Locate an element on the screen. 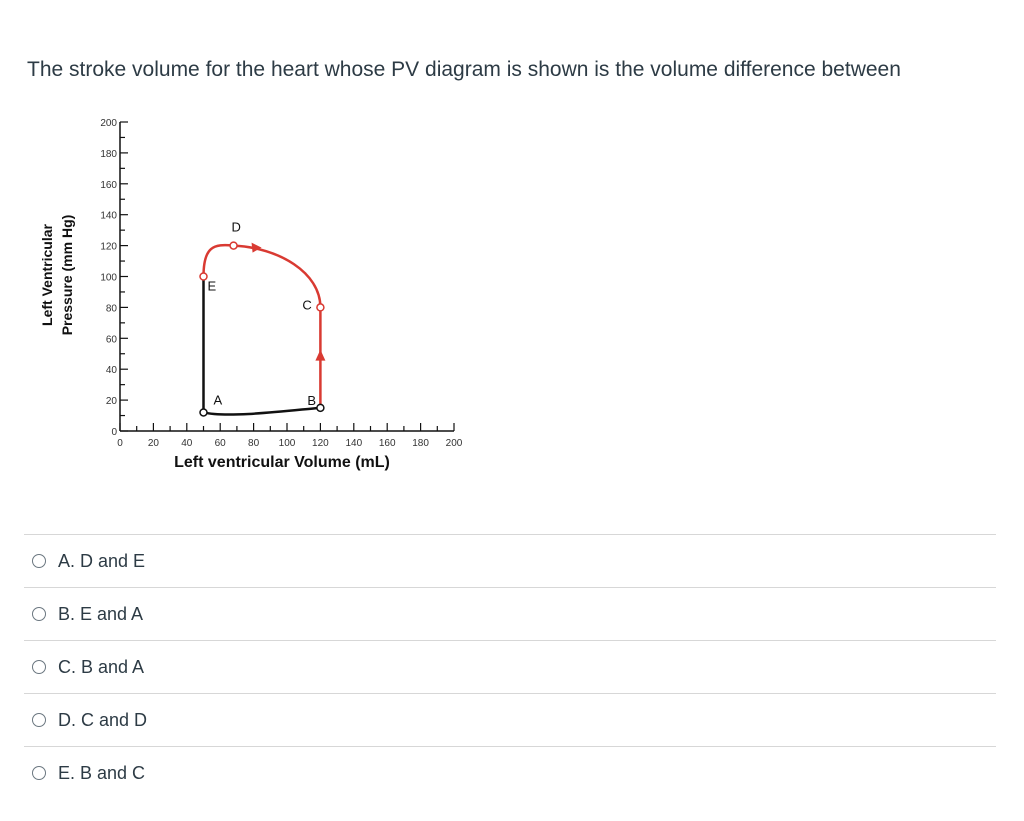 The image size is (1024, 821). point-d-marker is located at coordinates (233, 245).